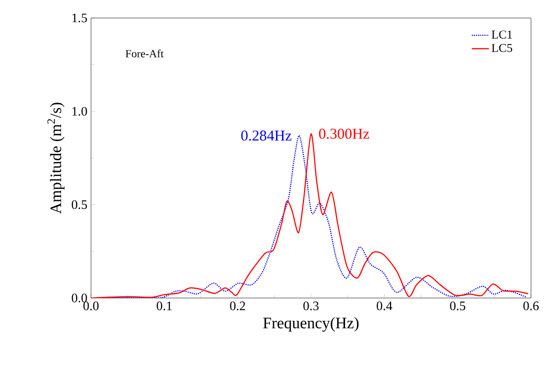 The width and height of the screenshot is (550, 375). What do you see at coordinates (79, 205) in the screenshot?
I see `y-tick-label: 0.5` at bounding box center [79, 205].